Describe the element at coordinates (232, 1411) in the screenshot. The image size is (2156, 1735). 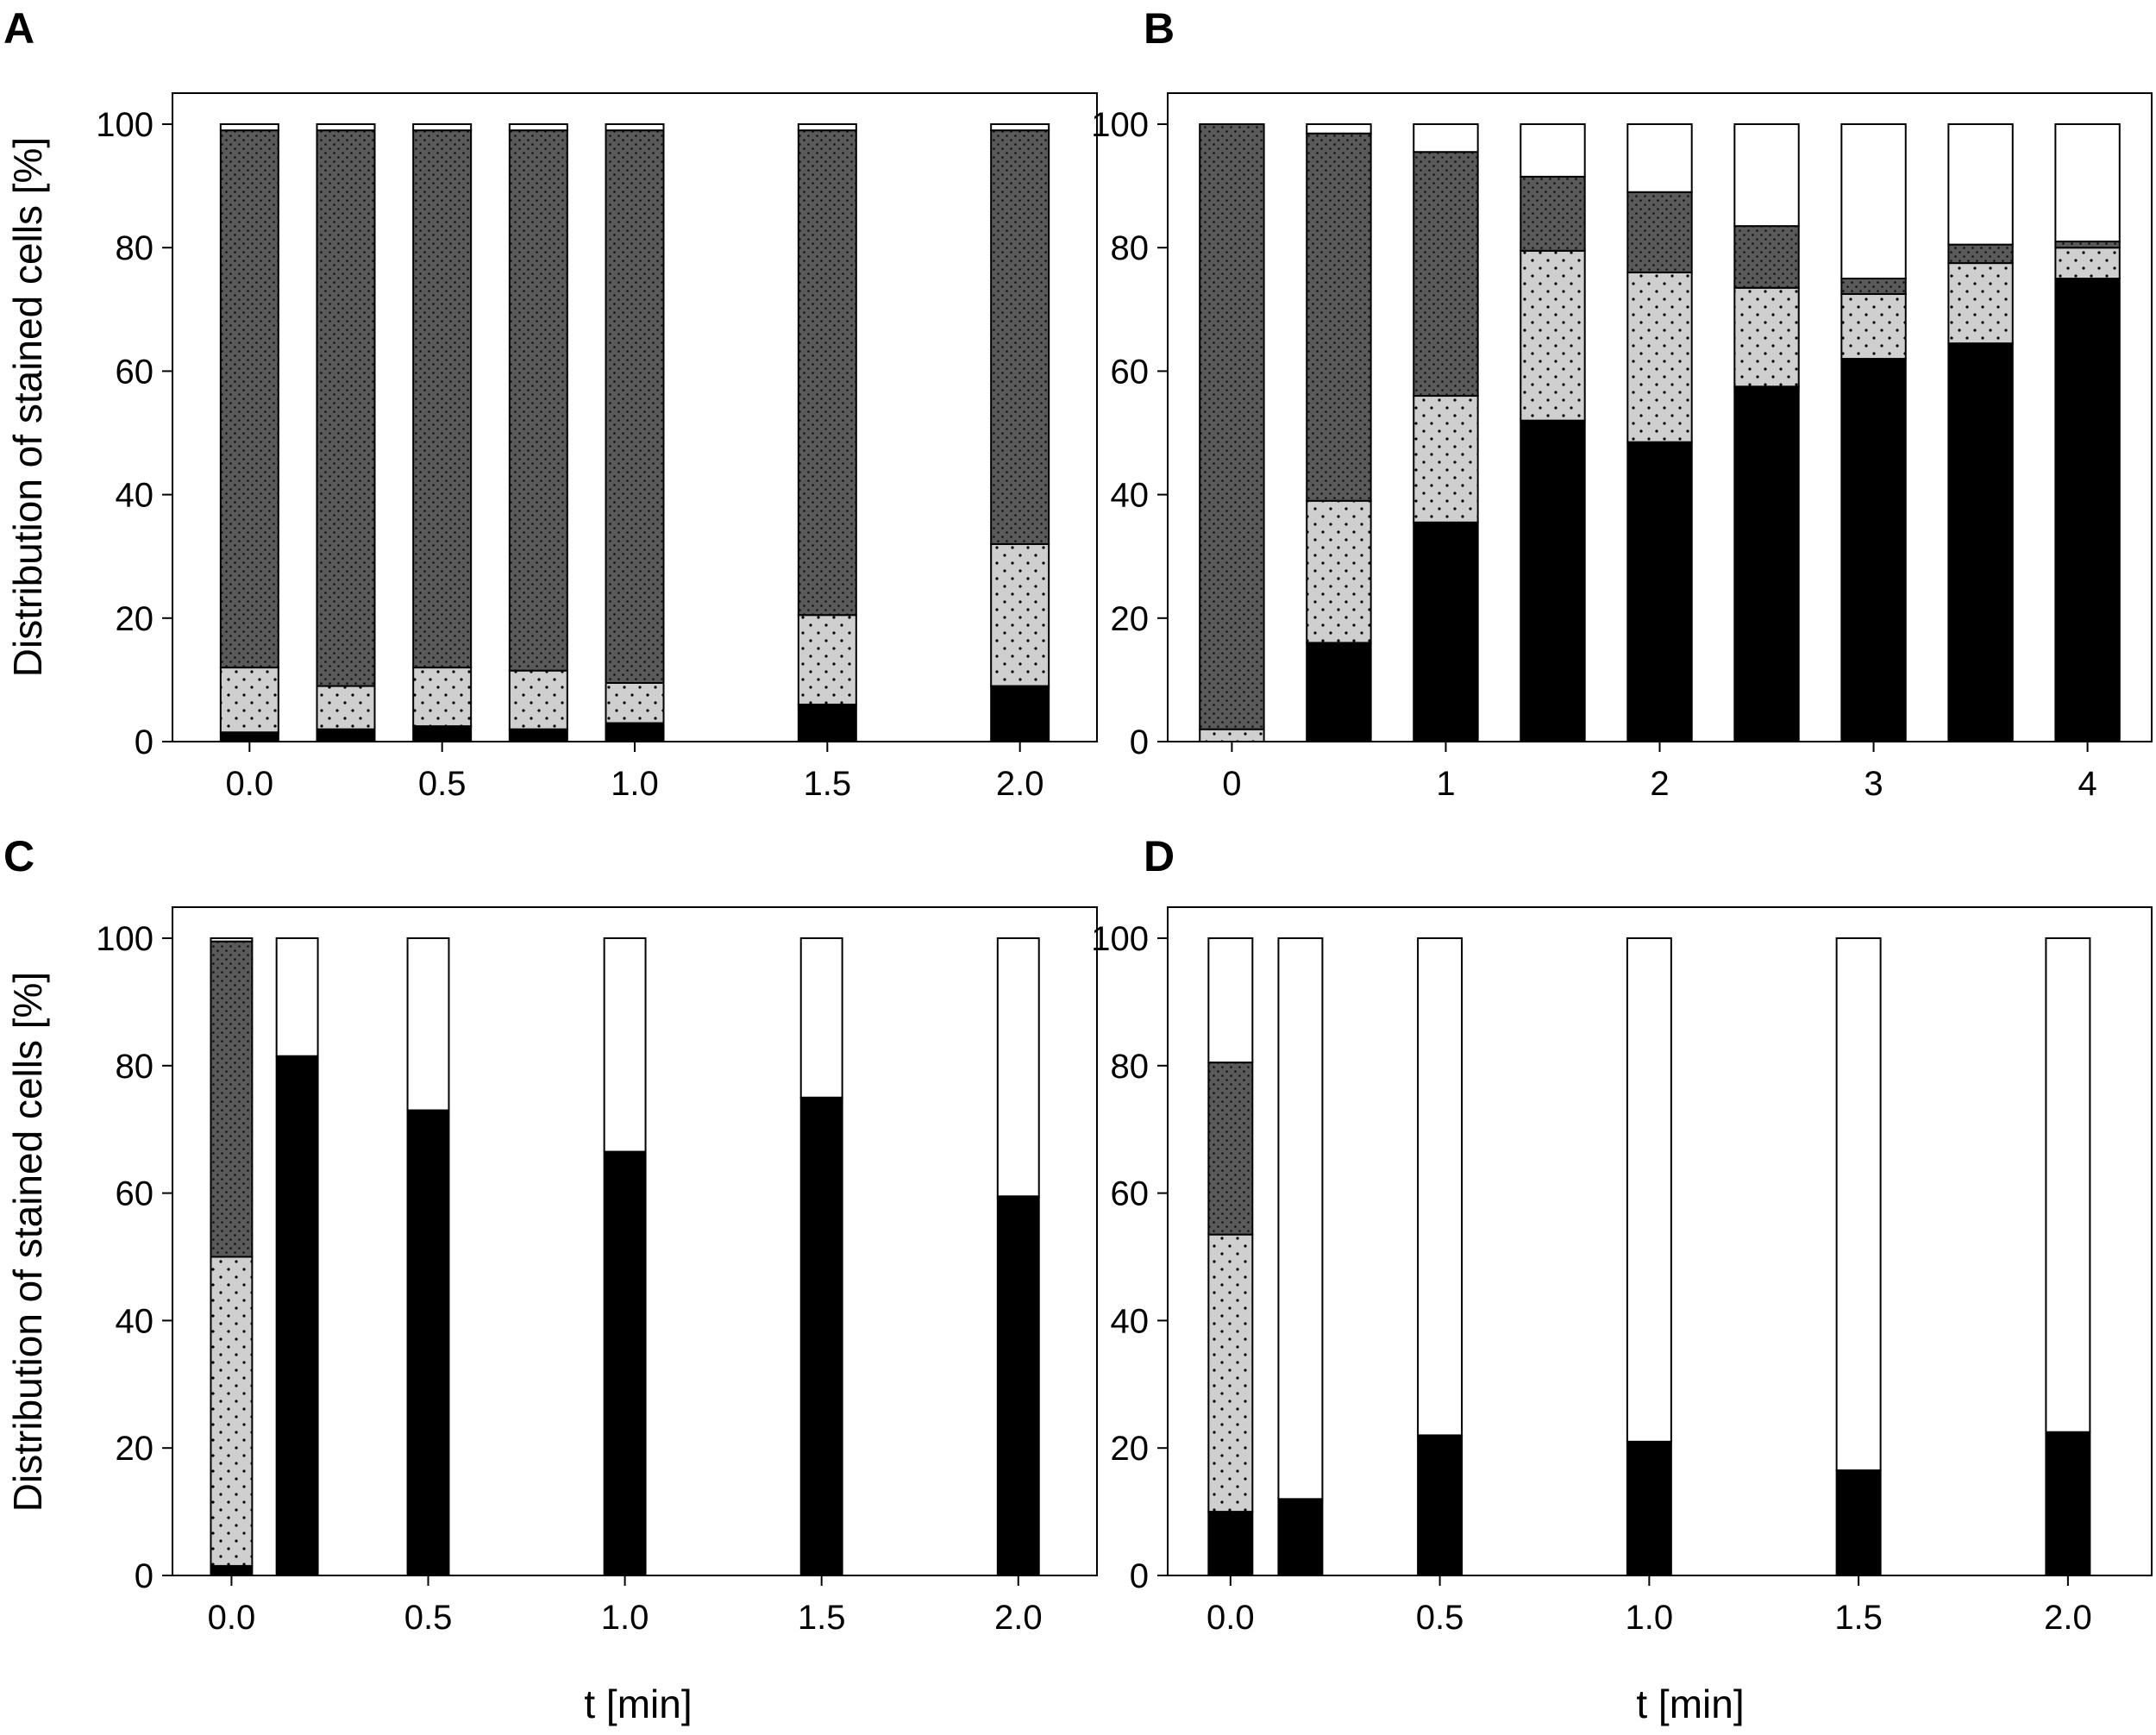
I see `bar-segment-c-0-light-dotted` at that location.